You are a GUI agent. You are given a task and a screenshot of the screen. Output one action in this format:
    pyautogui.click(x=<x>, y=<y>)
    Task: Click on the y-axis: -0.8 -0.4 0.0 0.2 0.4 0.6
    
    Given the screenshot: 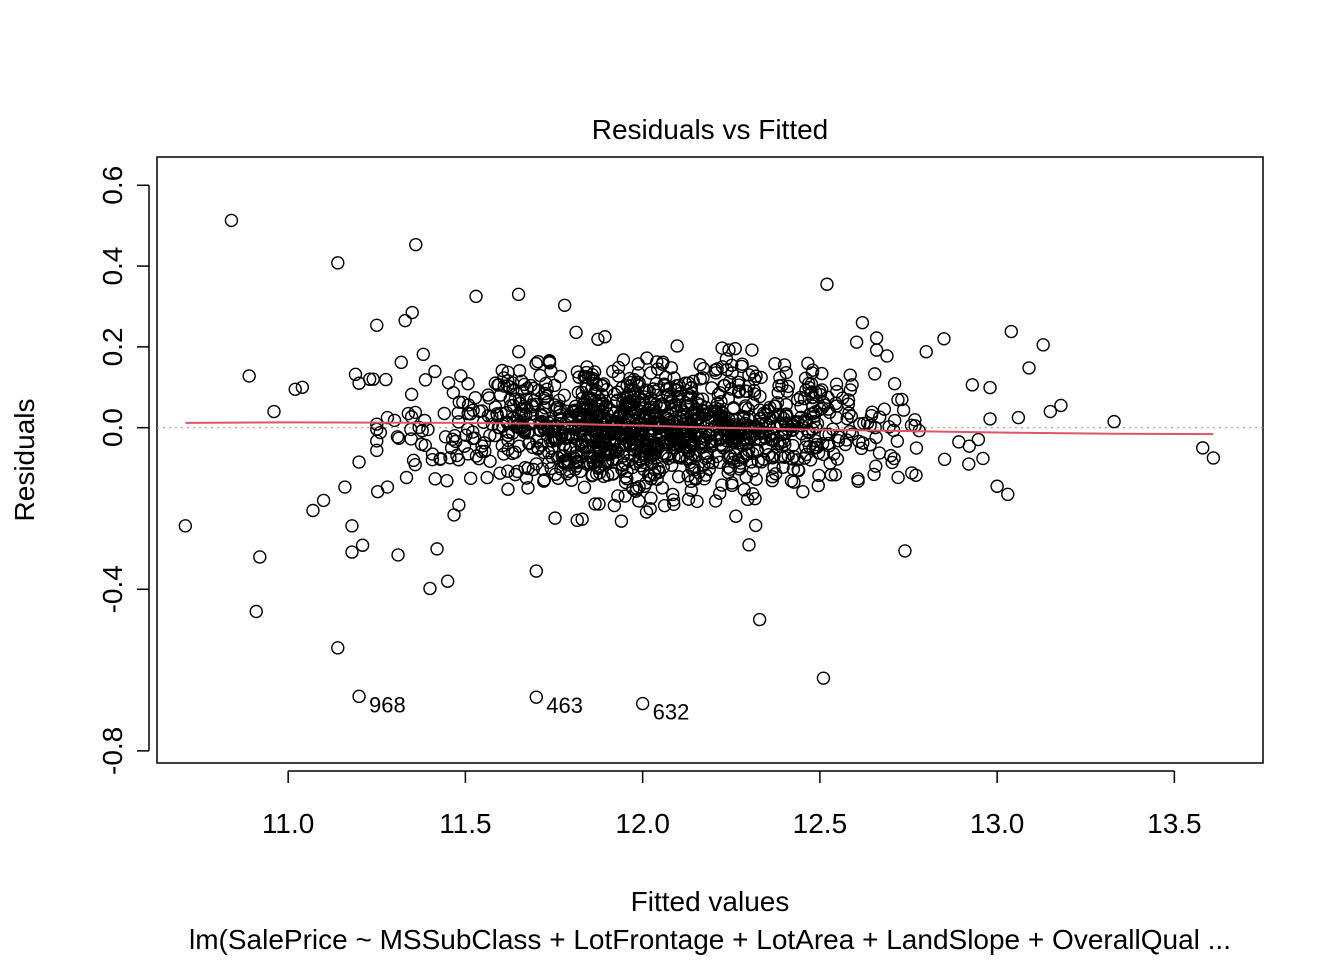 What is the action you would take?
    pyautogui.click(x=123, y=470)
    